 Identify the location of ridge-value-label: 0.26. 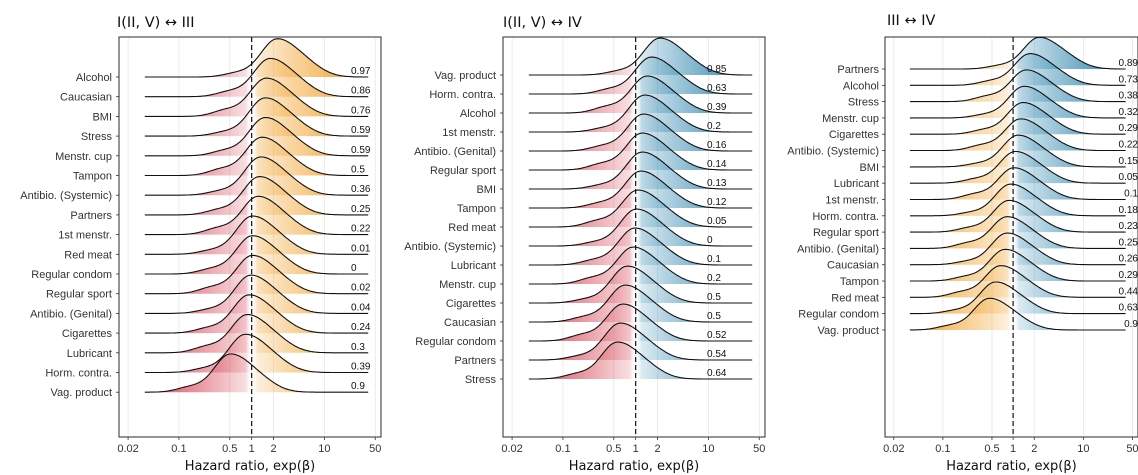
(1128, 259).